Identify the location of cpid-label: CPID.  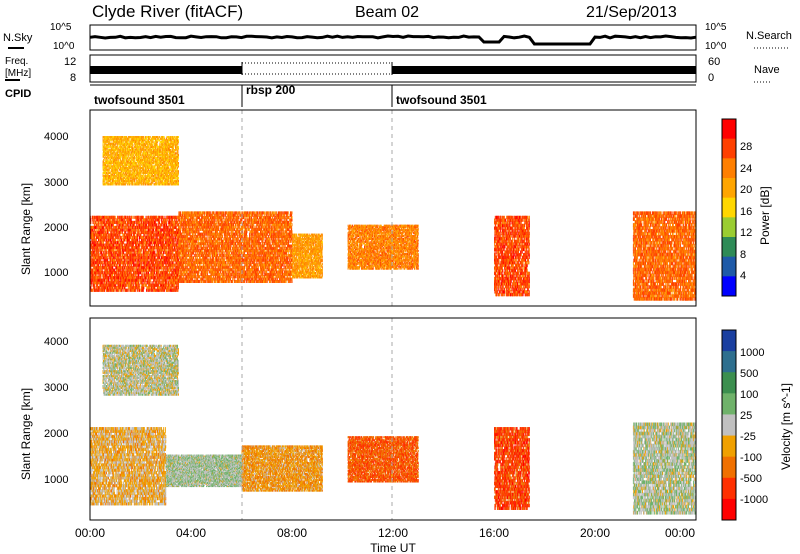
(18, 94).